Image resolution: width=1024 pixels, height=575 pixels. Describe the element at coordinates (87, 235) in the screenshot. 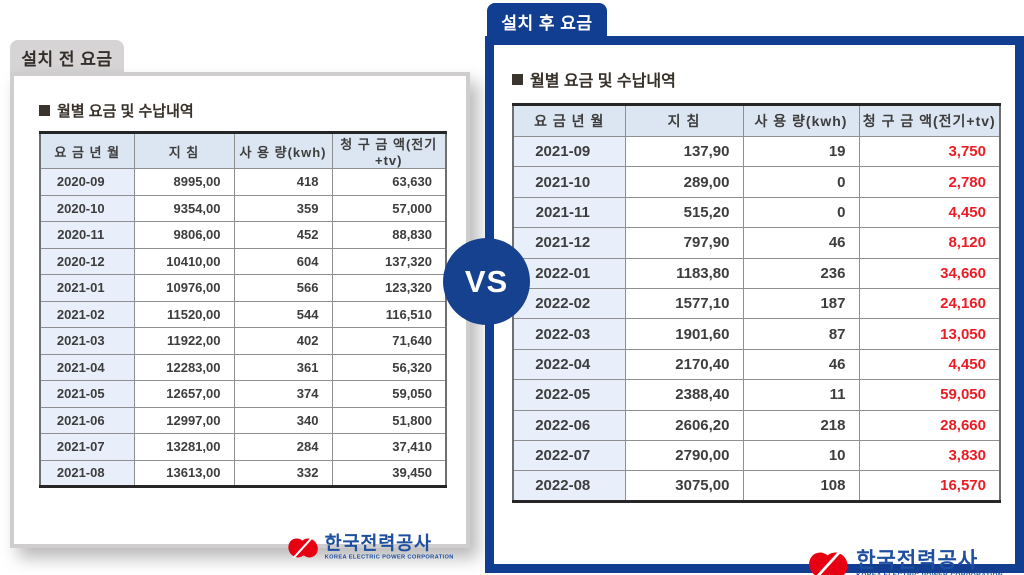

I see `table-cell: 2020-11` at that location.